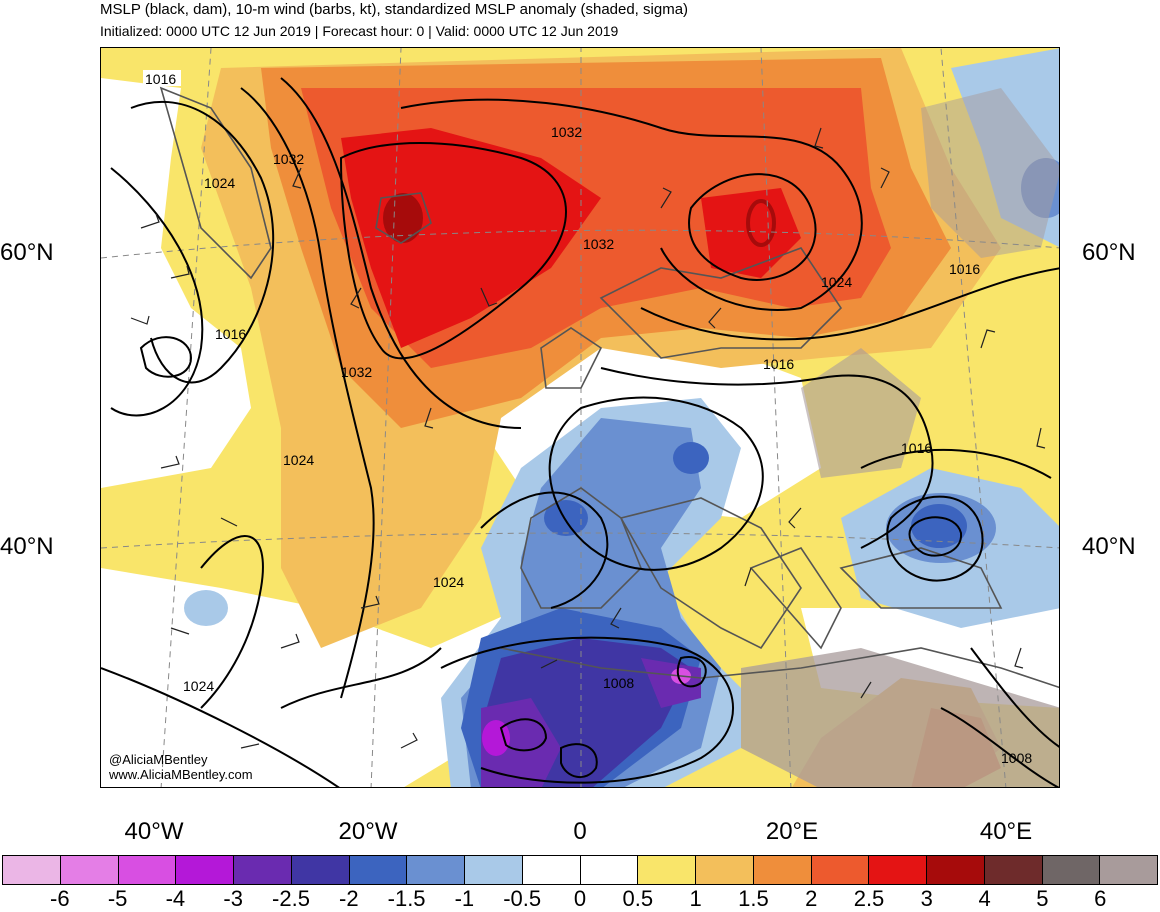  Describe the element at coordinates (695, 898) in the screenshot. I see `colorbar-tick-label: 1` at that location.